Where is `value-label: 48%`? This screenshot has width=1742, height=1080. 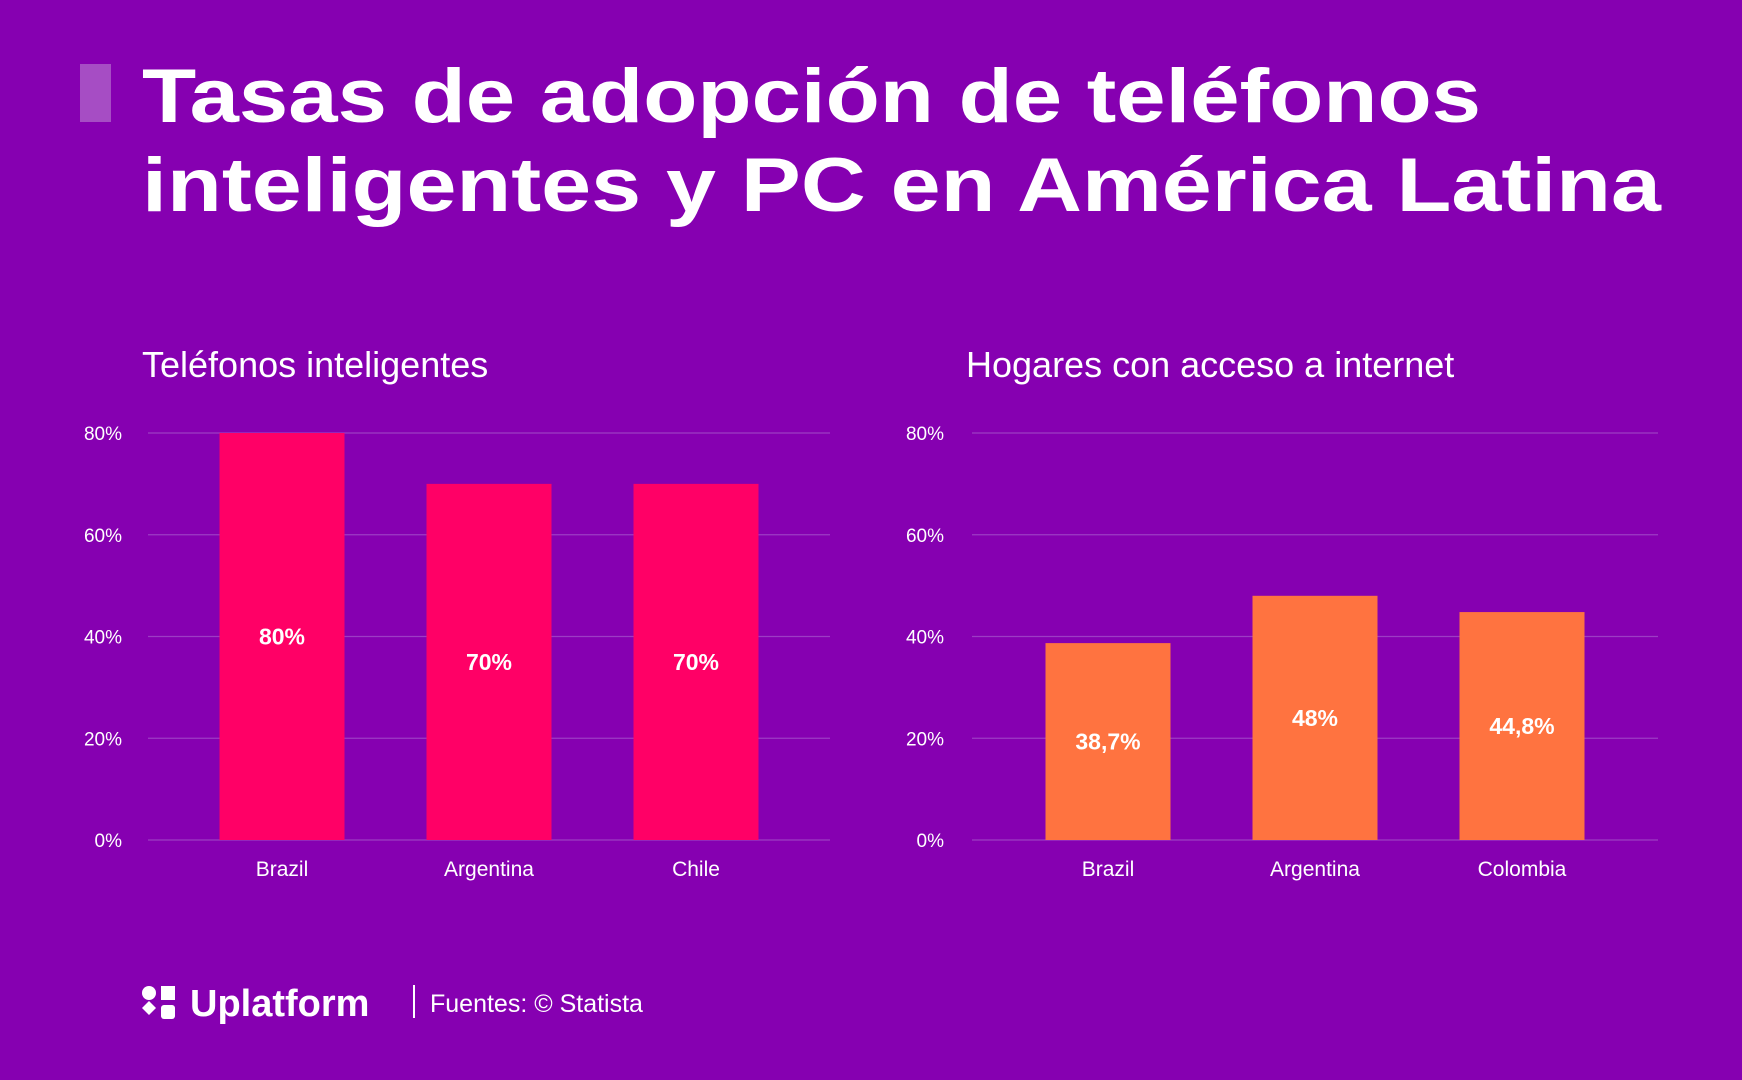
value-label: 48% is located at coordinates (1315, 718).